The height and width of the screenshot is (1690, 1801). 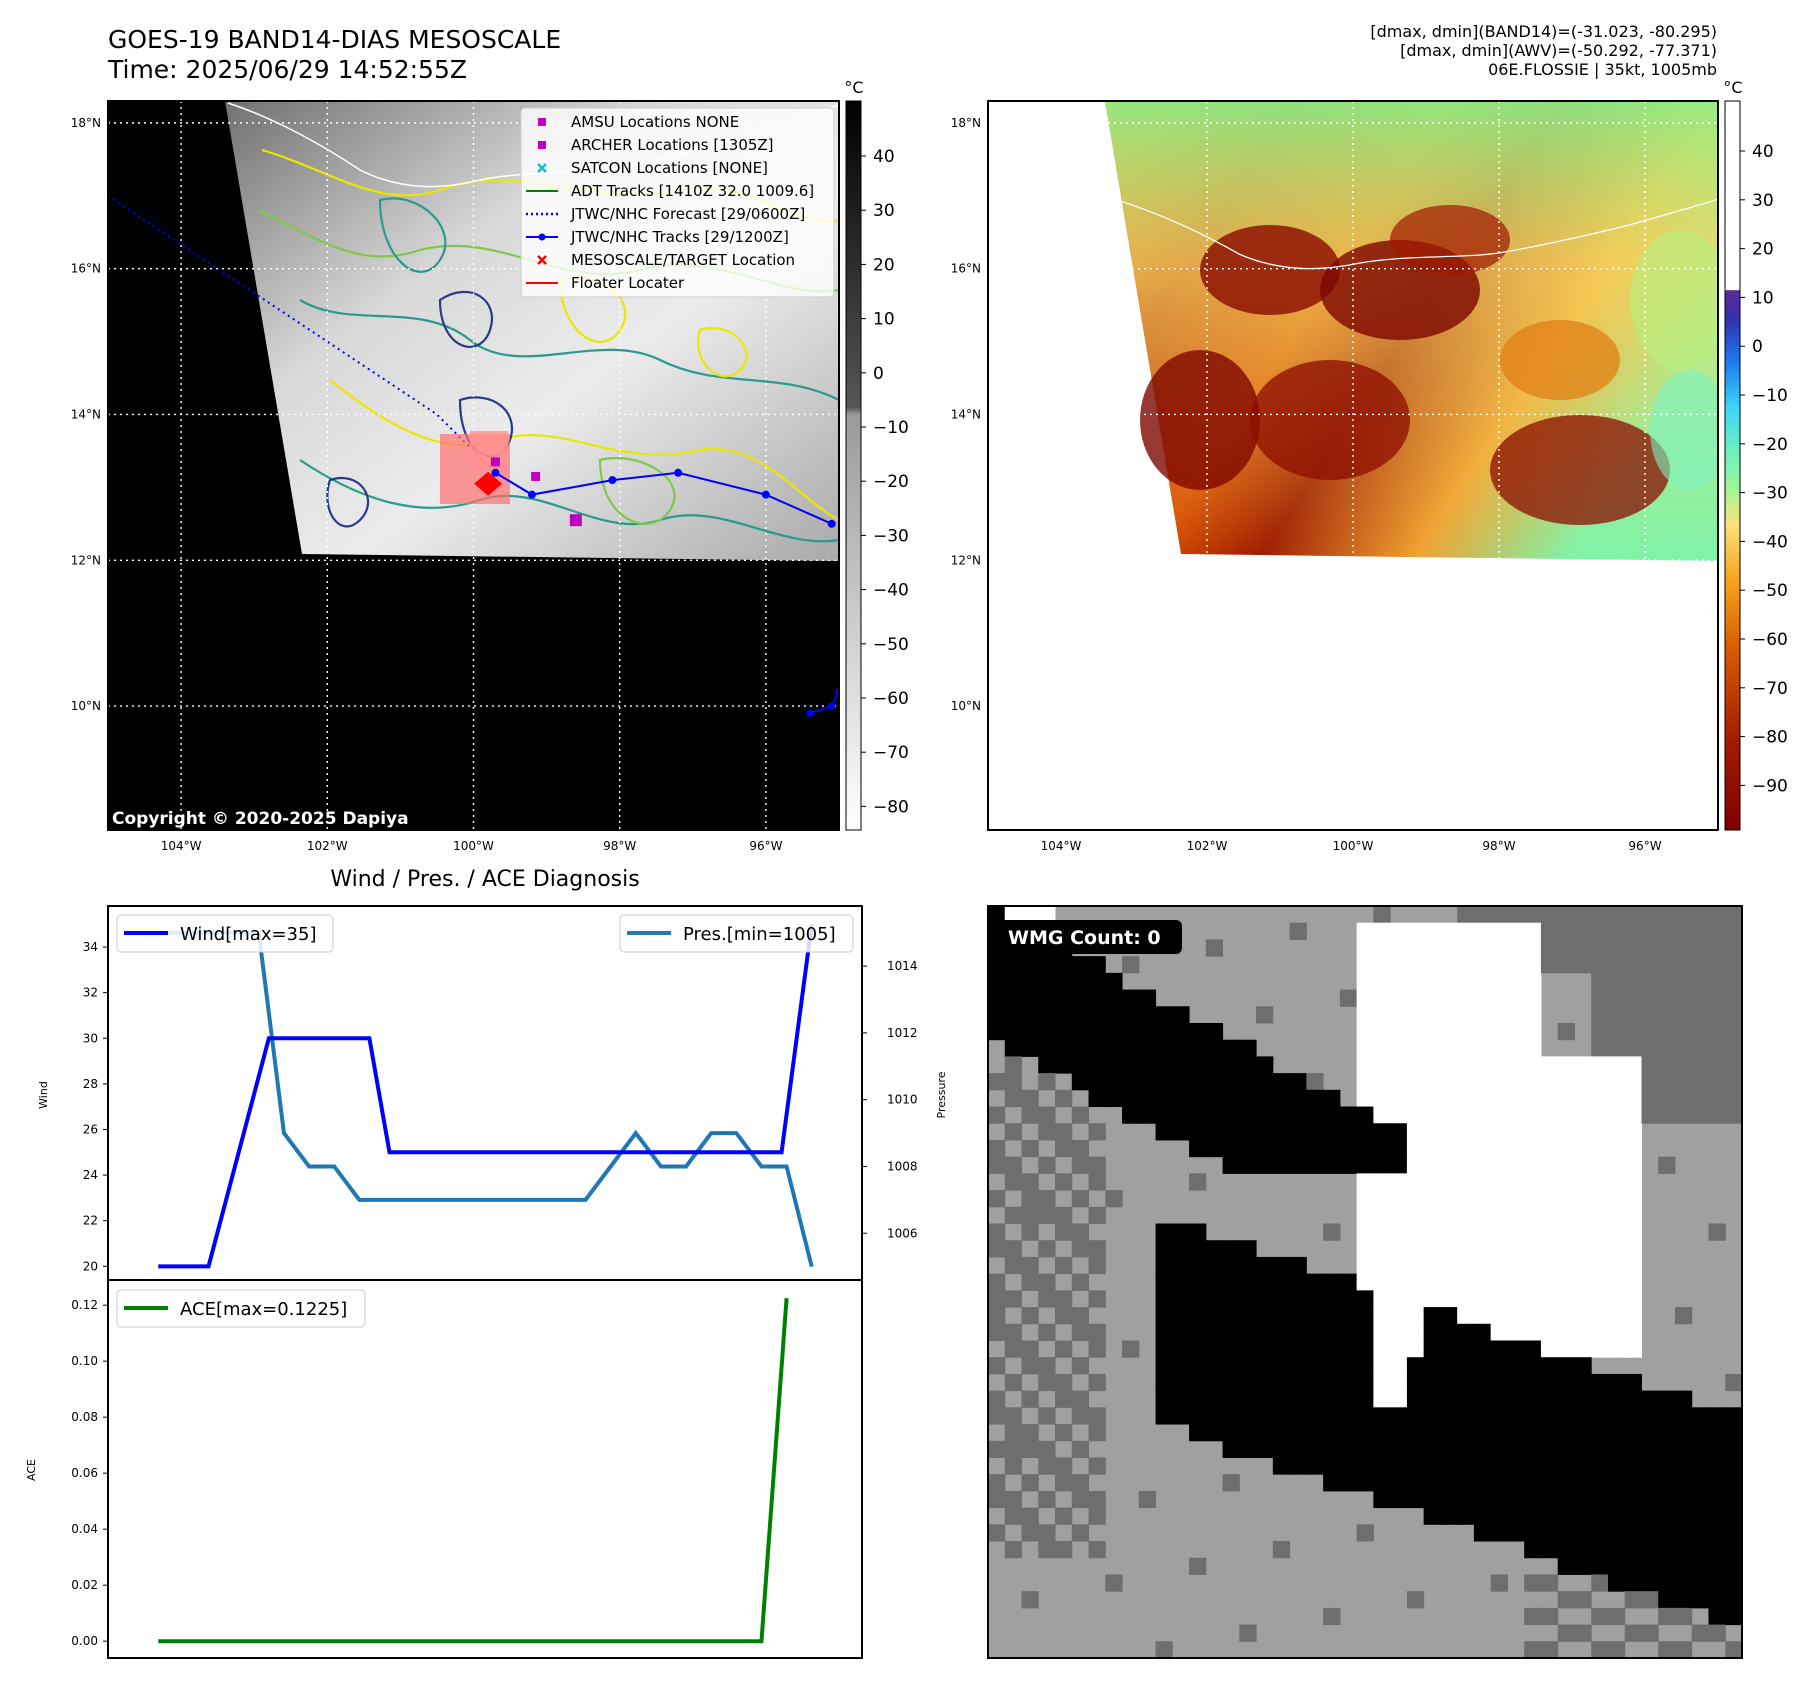 What do you see at coordinates (884, 265) in the screenshot?
I see `colorbar-tick-label: 20` at bounding box center [884, 265].